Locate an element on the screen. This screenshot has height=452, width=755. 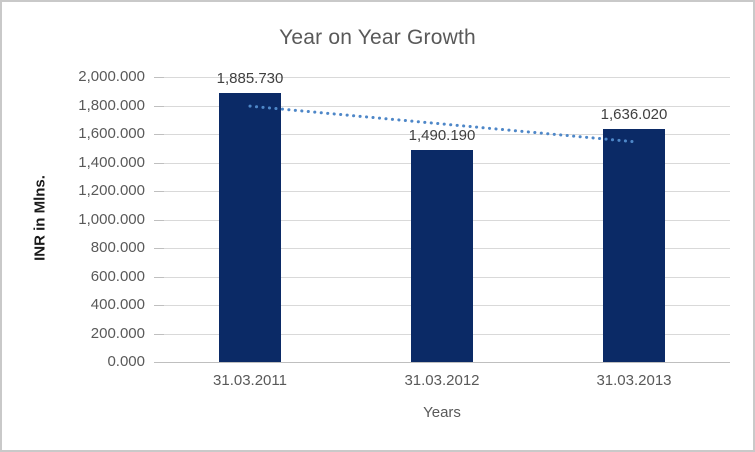
bar-data-label: 1,490.190 is located at coordinates (442, 135).